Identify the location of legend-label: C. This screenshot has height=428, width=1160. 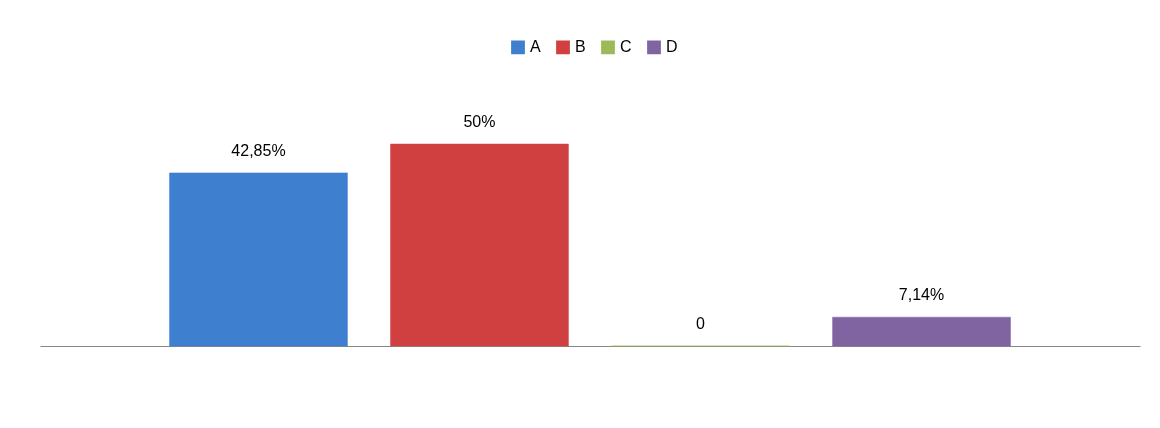
(626, 47).